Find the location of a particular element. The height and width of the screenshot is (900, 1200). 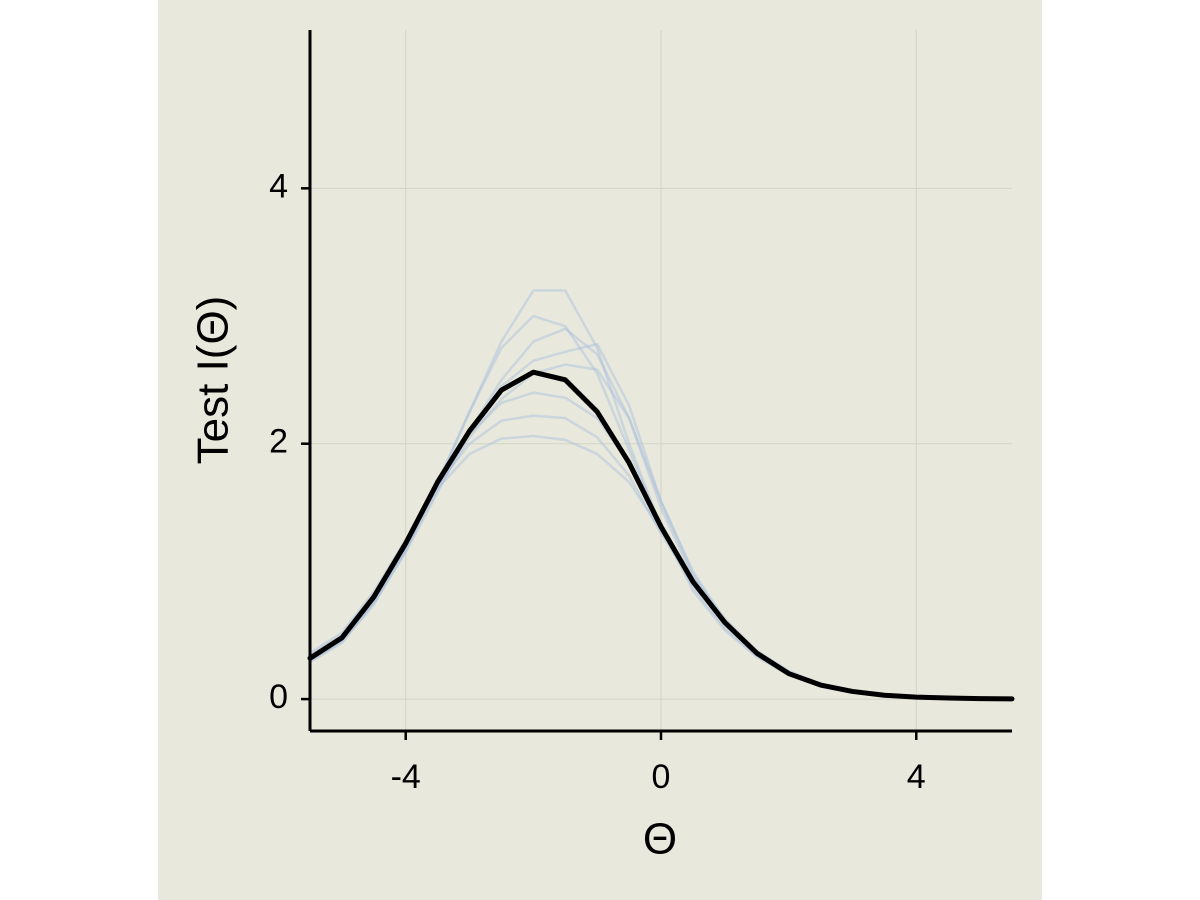

x-axis-label: Θ is located at coordinates (660, 839).